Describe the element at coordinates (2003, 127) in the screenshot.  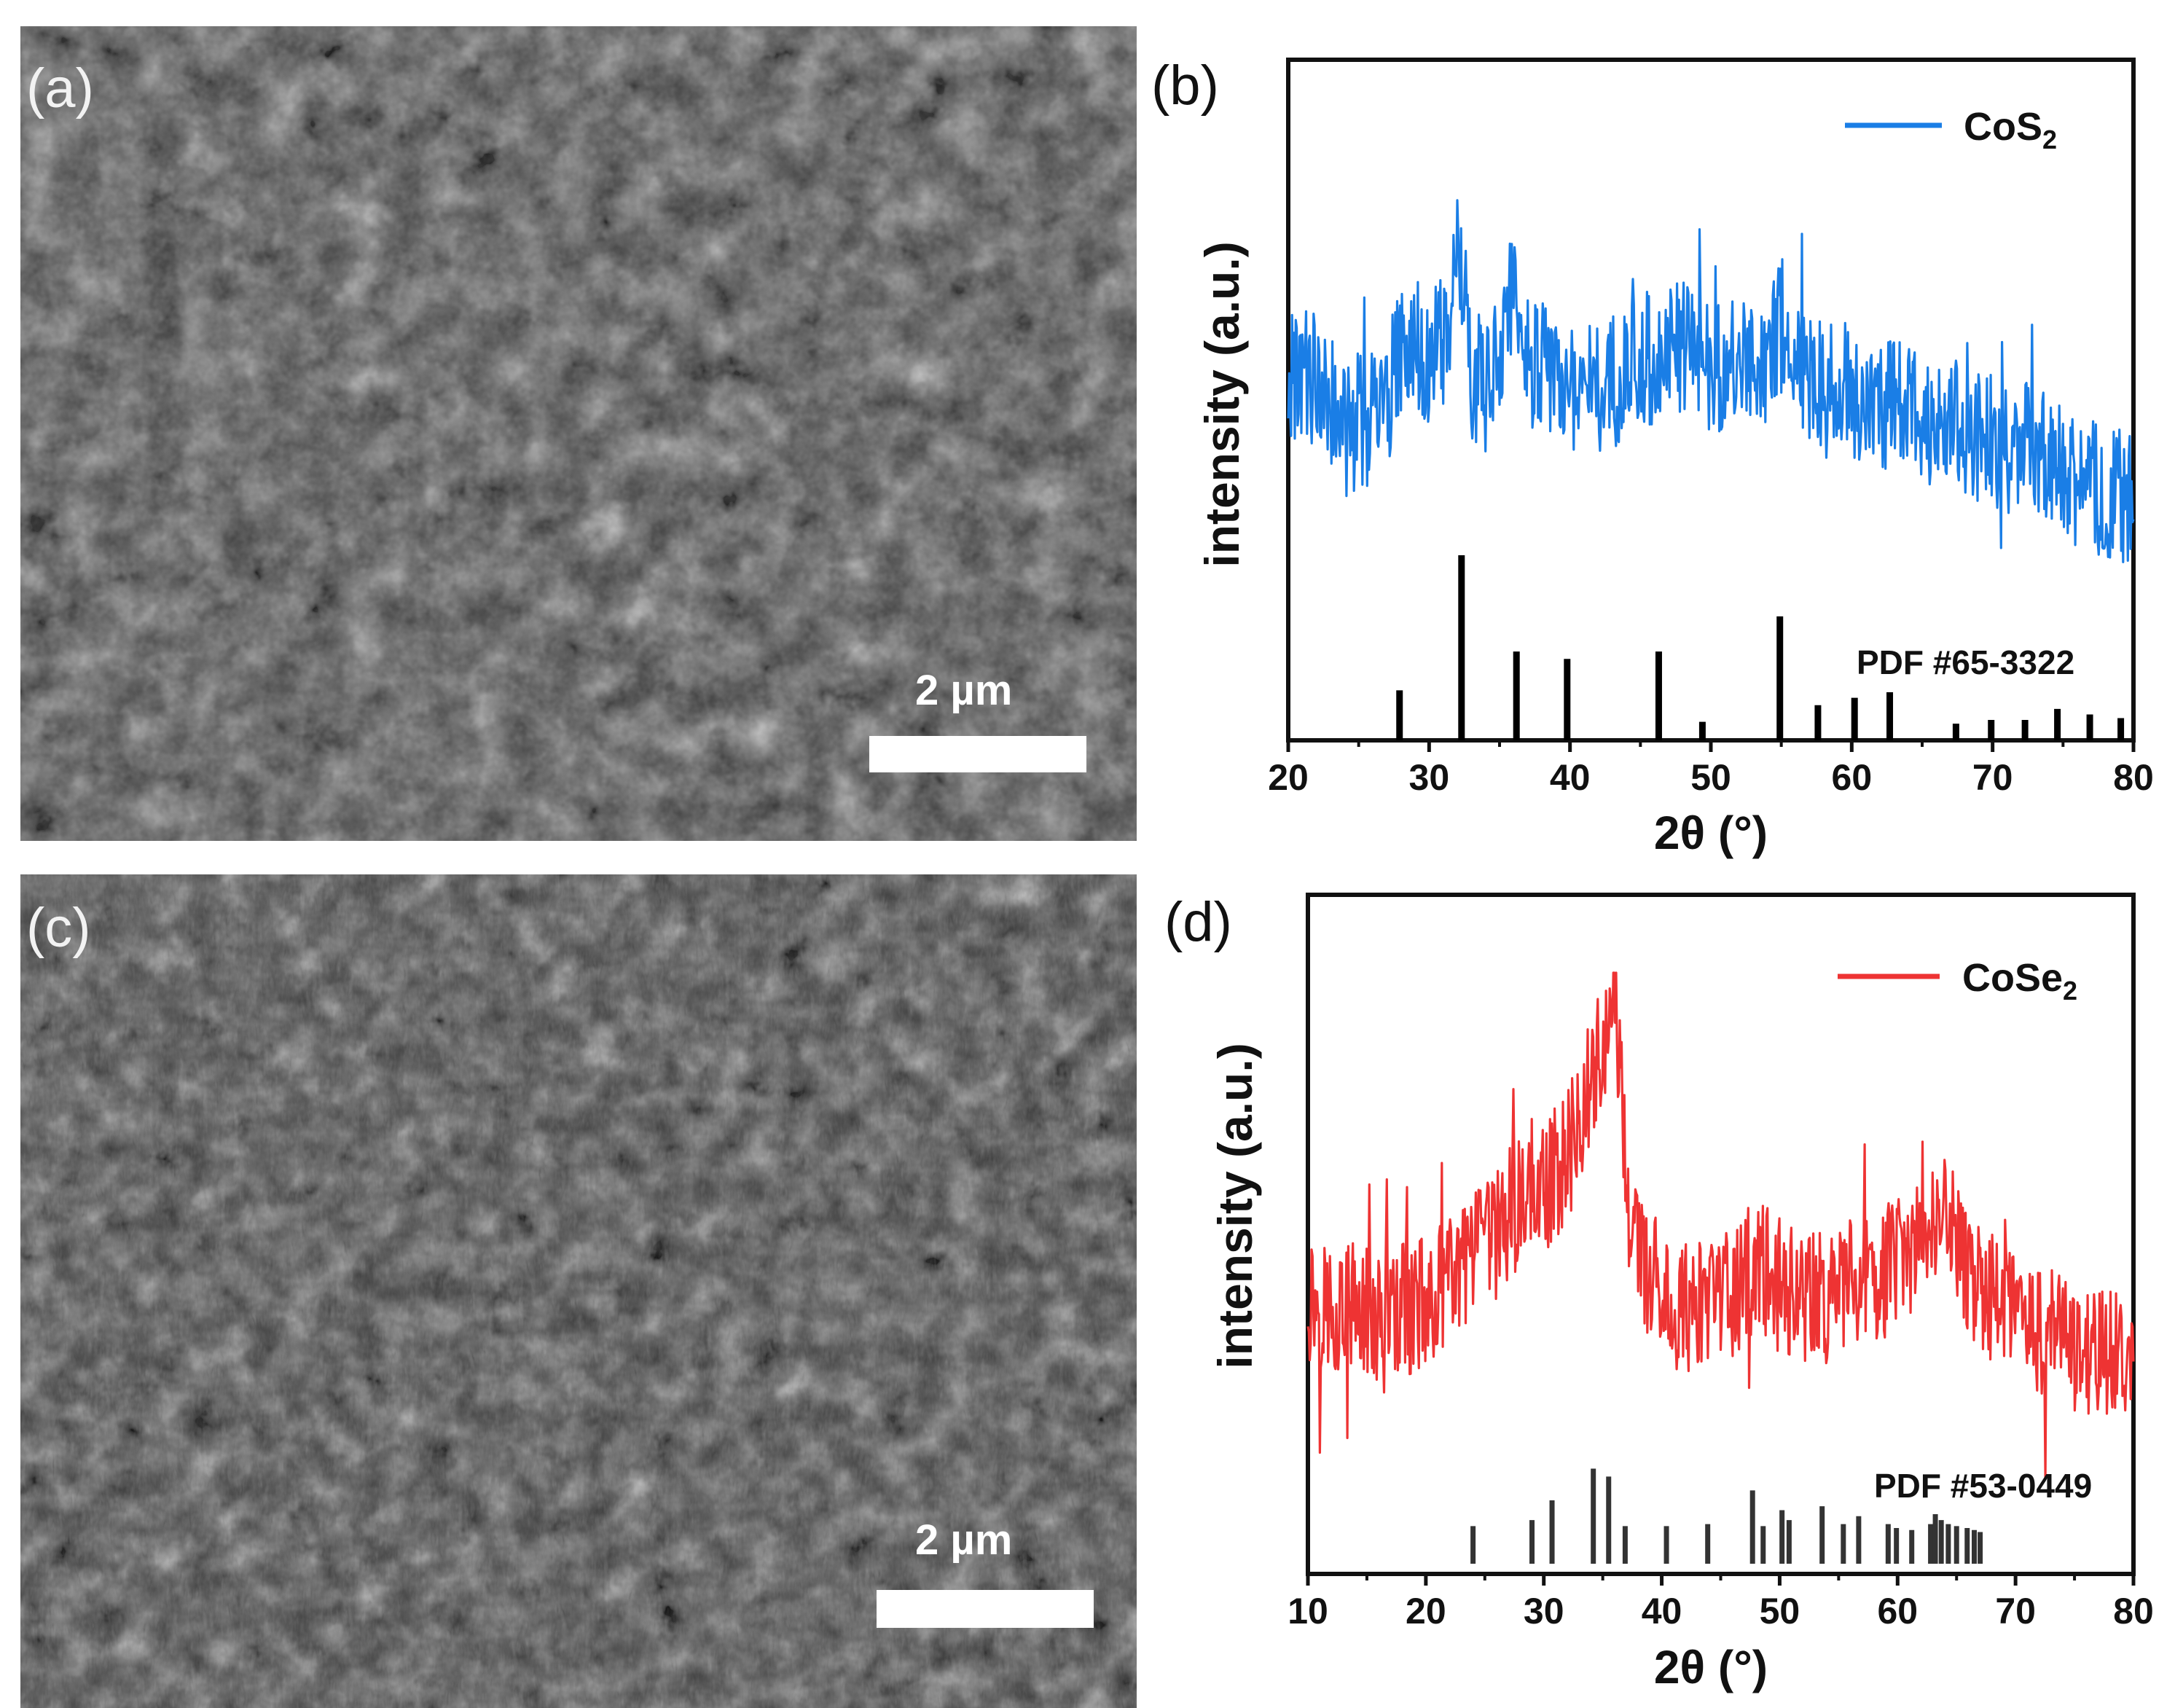
I see `legend-main-b: CoS` at that location.